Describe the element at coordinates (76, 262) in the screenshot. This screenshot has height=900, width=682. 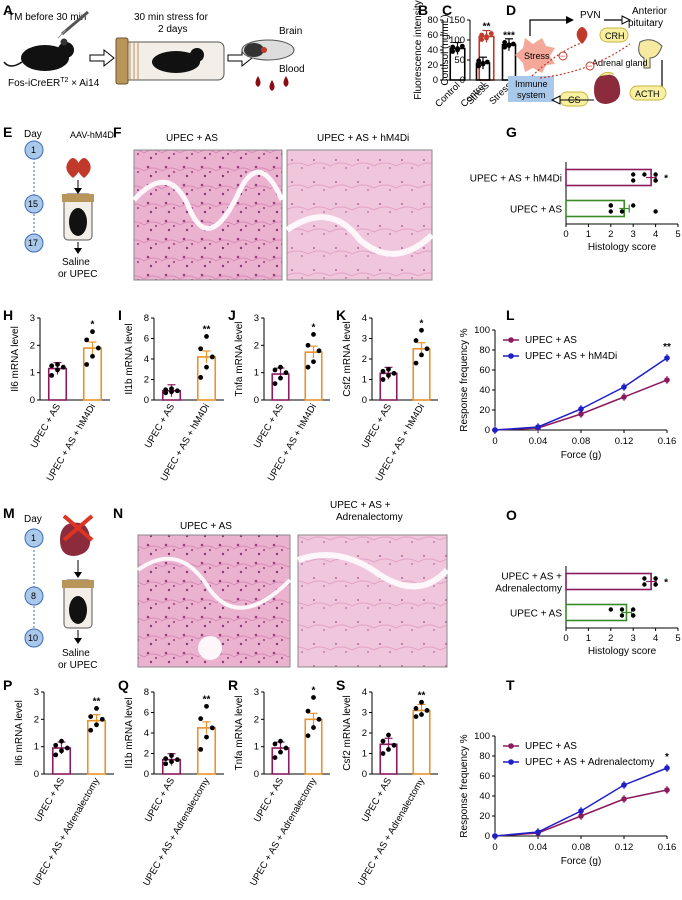
I see `saline-label: Saline` at that location.